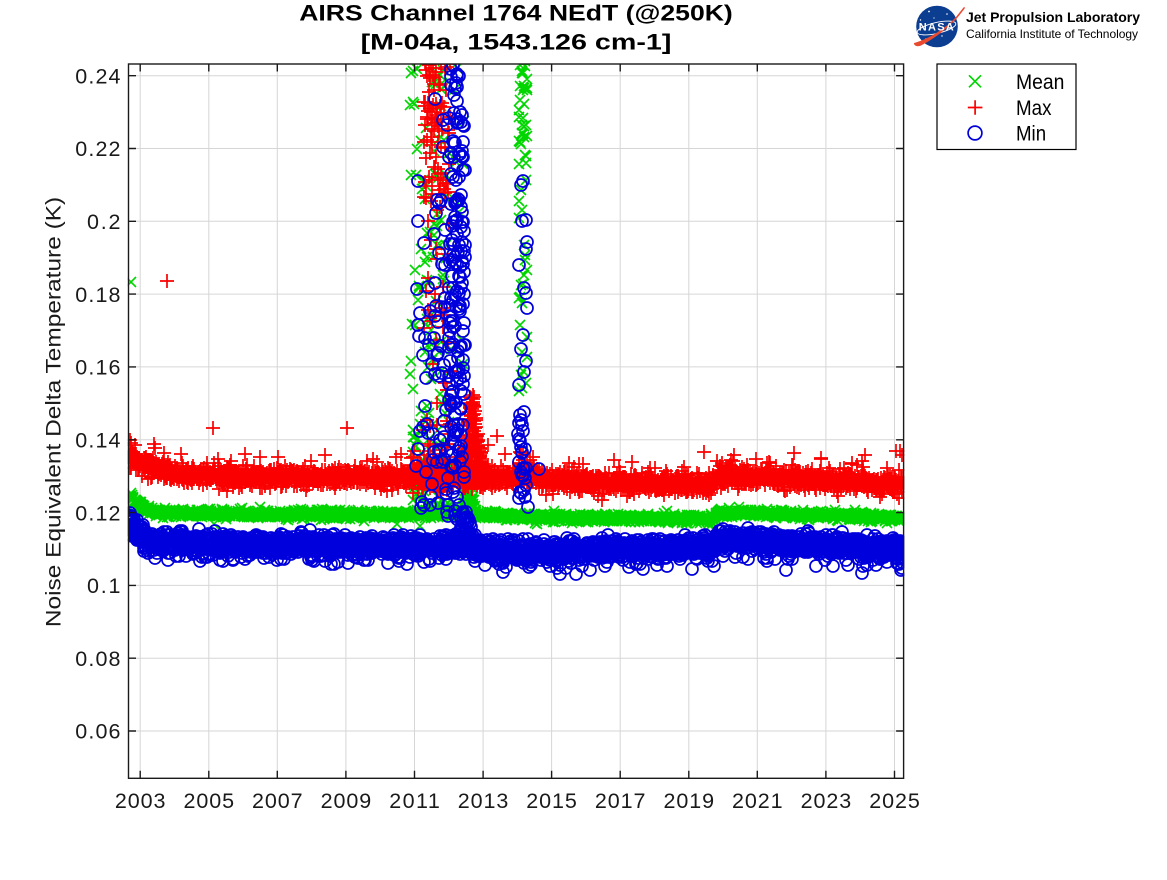  I want to click on svg-text: 0.24, so click(97, 76).